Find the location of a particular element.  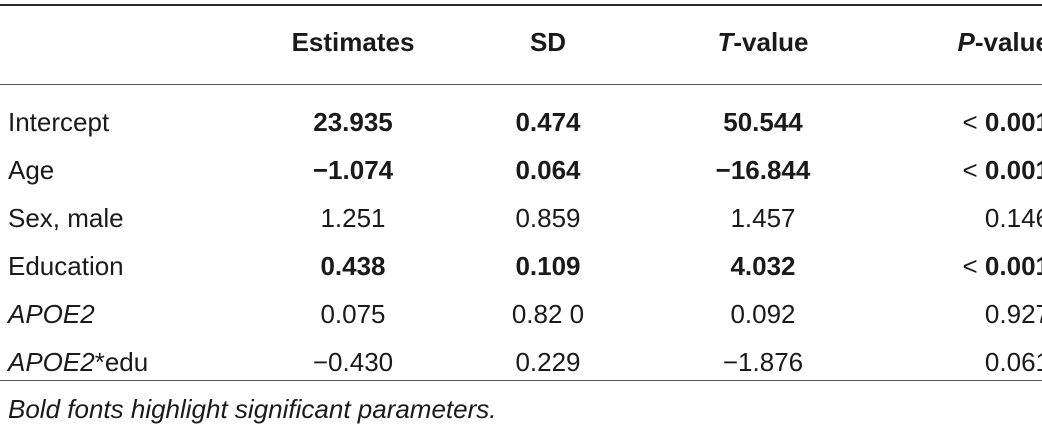

row-t-value: 4.032 is located at coordinates (763, 265).